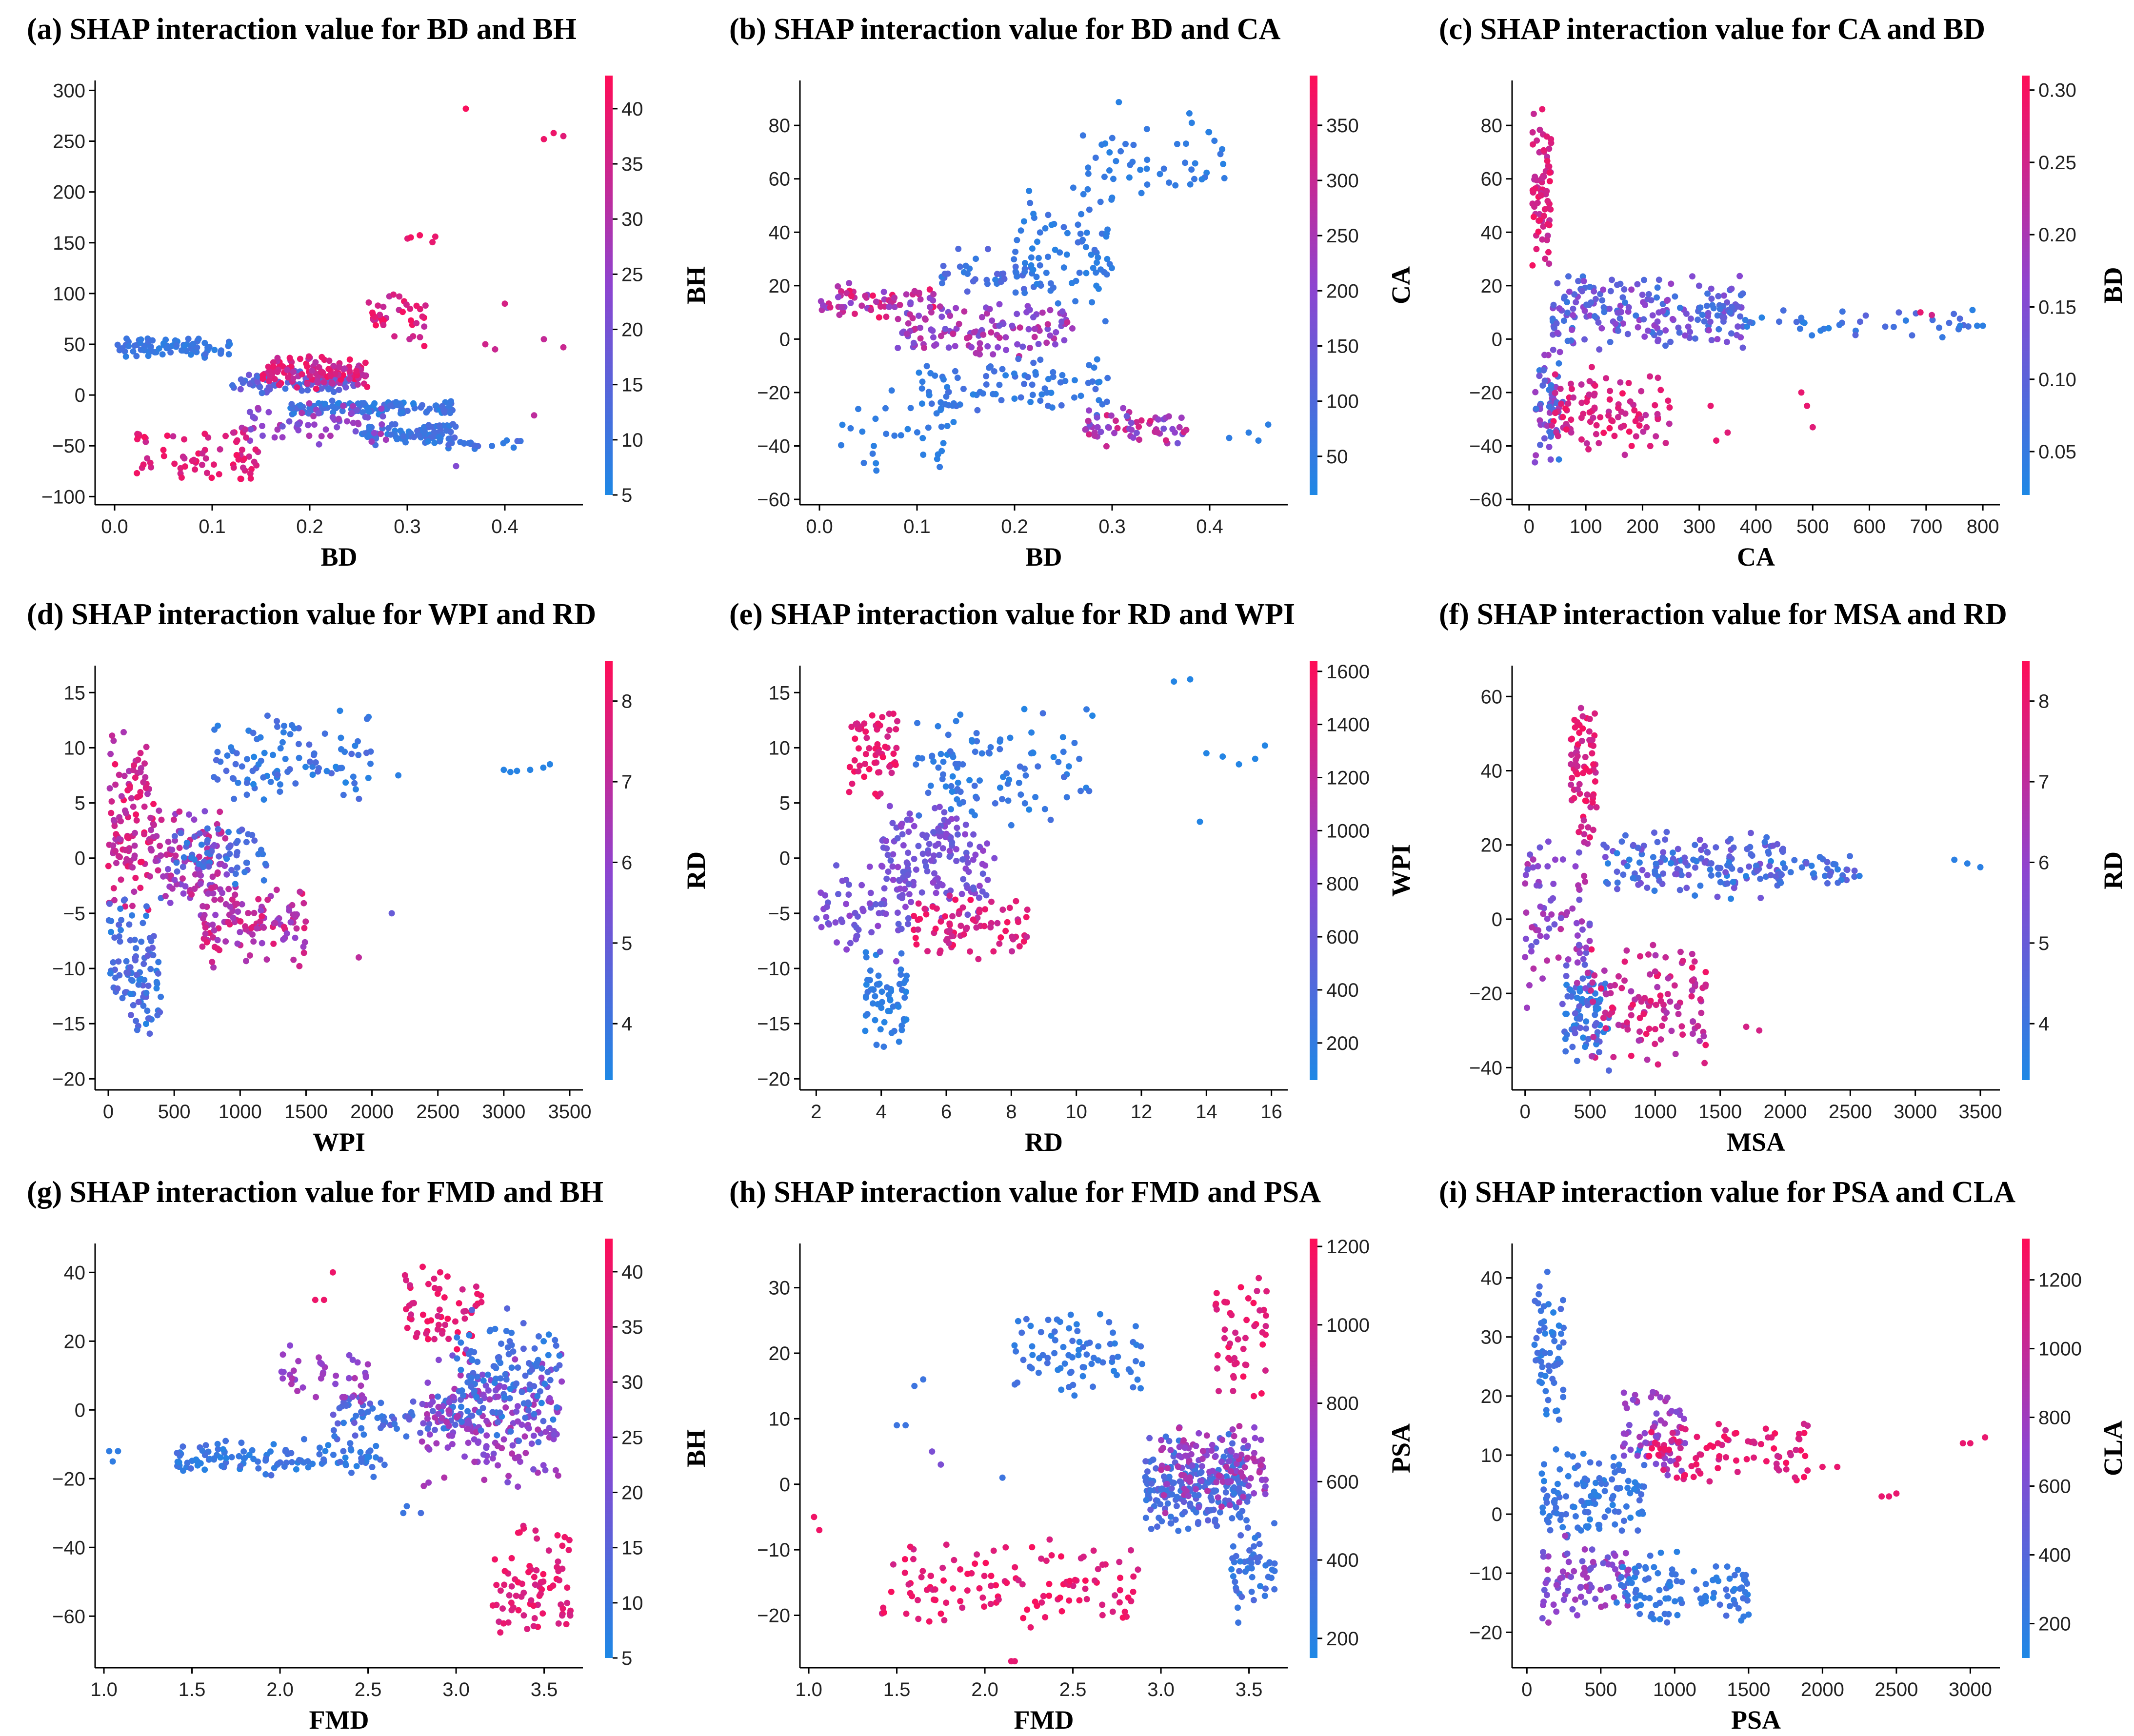  Describe the element at coordinates (773, 969) in the screenshot. I see `y-tick-label: −10` at that location.